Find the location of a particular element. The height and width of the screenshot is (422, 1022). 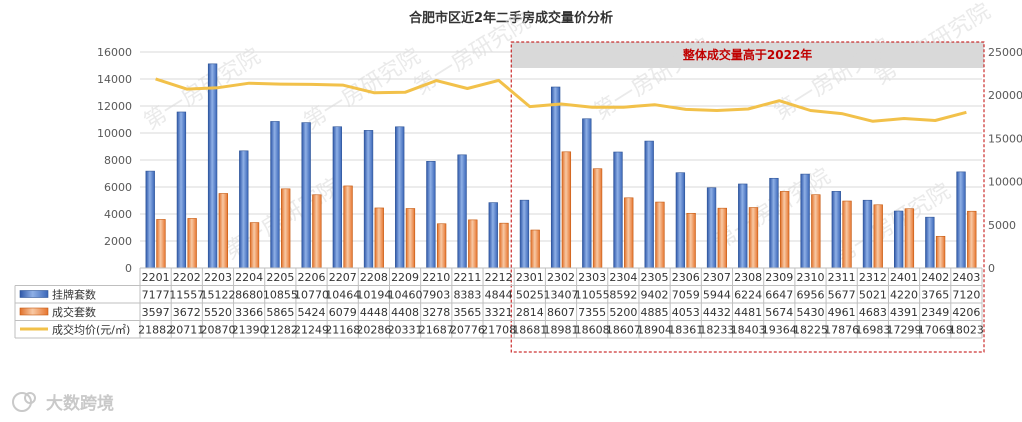

y-left-tick-label: 12000 is located at coordinates (114, 106).